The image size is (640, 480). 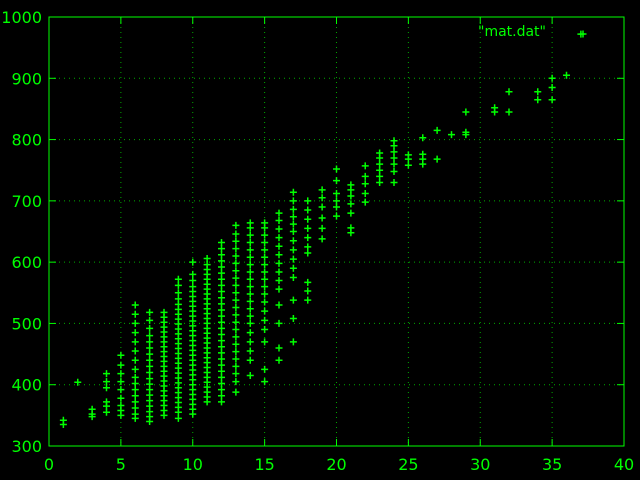 What do you see at coordinates (512, 32) in the screenshot?
I see `legend-label: "mat.dat"` at bounding box center [512, 32].